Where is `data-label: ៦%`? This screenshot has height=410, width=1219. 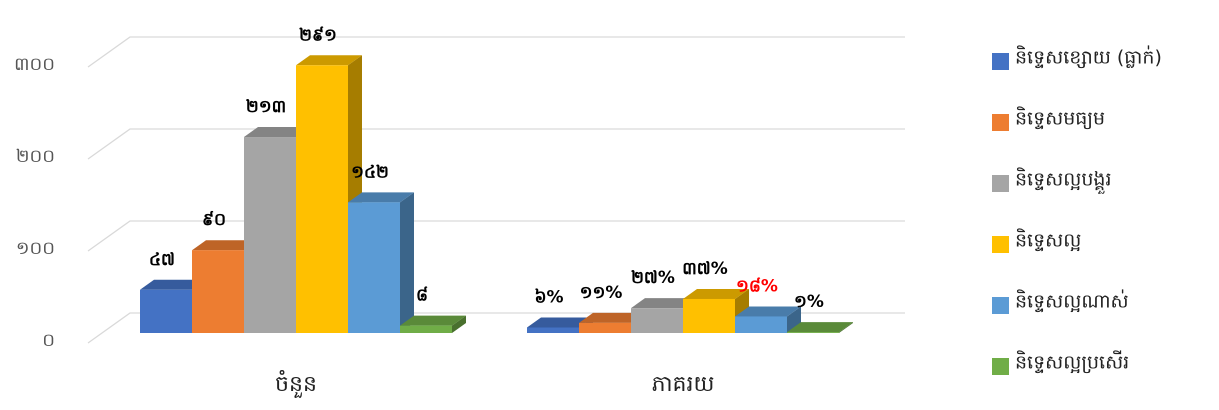
data-label: ៦% is located at coordinates (548, 297).